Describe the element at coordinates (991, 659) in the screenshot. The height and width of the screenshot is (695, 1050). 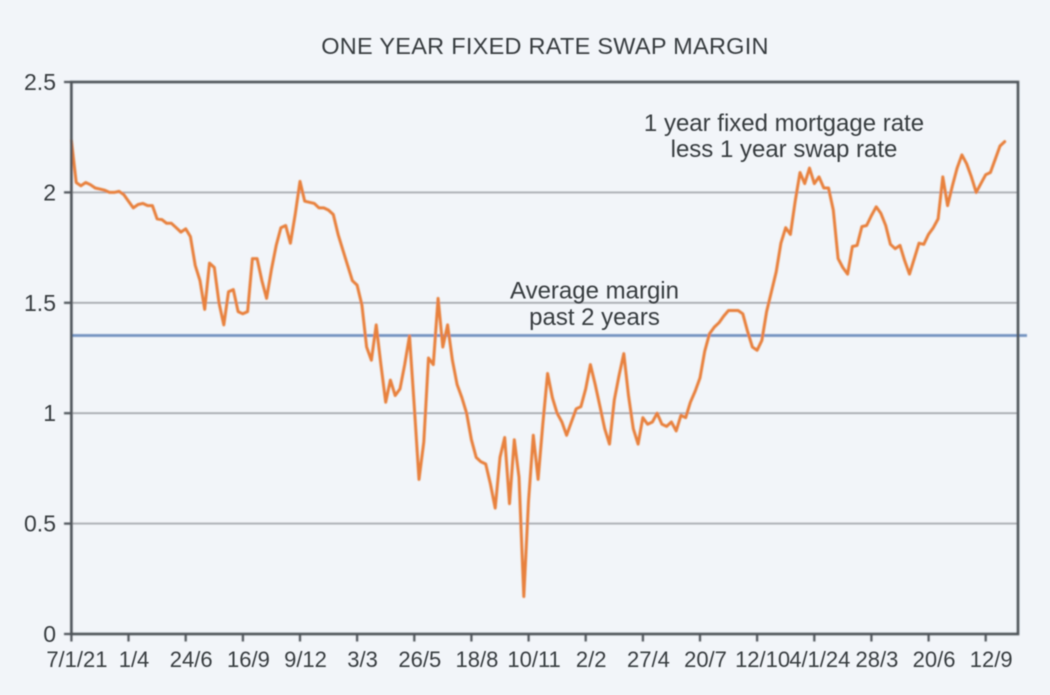
I see `svg-text: 12/9` at that location.